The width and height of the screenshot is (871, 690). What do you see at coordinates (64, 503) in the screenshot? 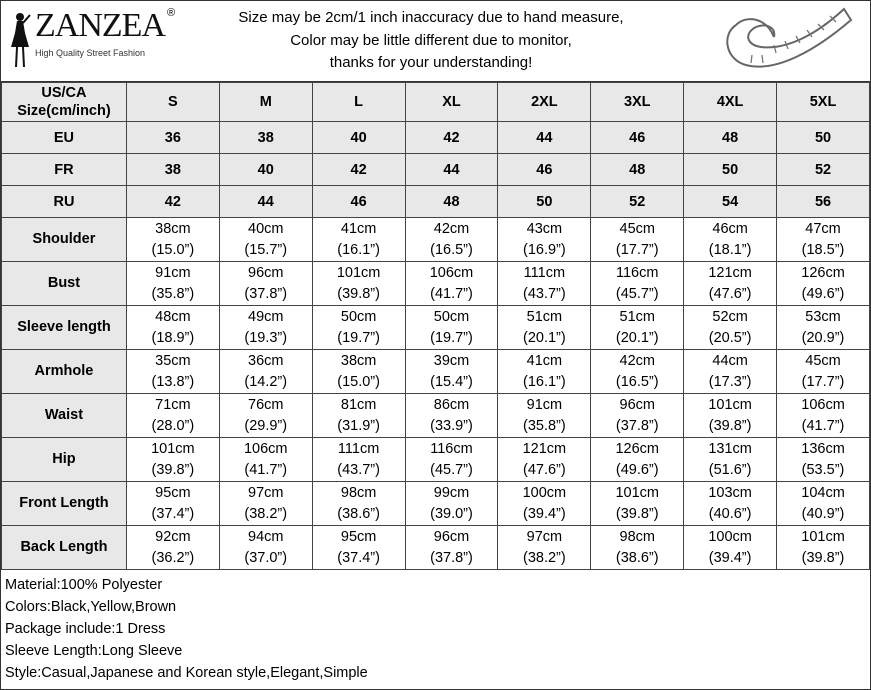
I see `row-label-cell: Front Length` at bounding box center [64, 503].